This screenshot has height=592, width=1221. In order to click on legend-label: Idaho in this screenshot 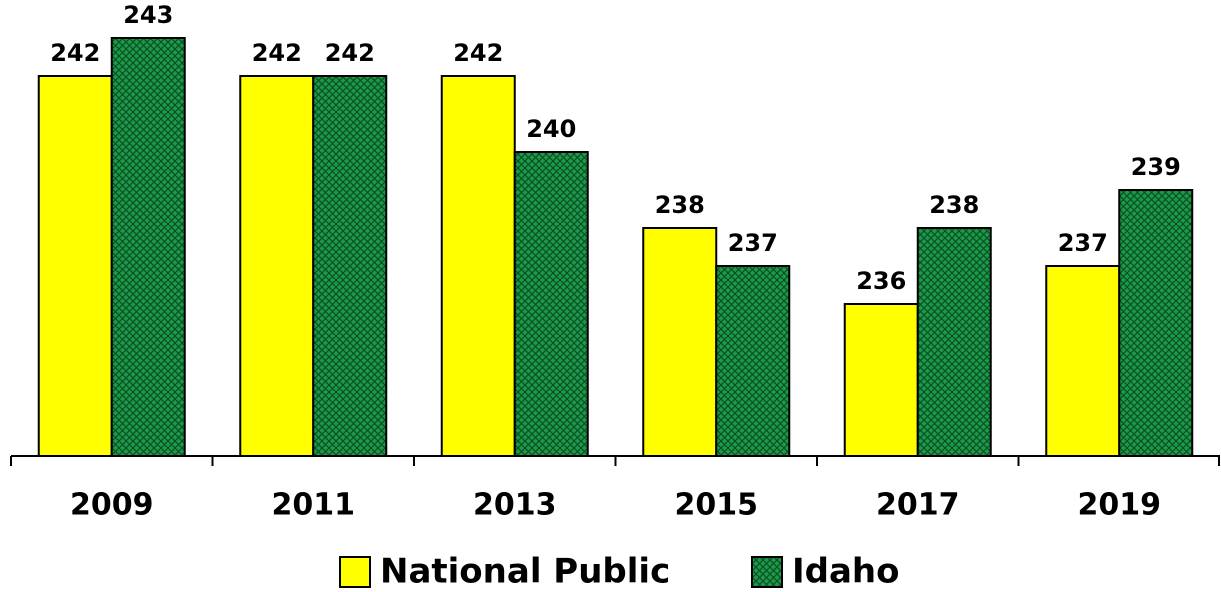, I will do `click(846, 572)`.